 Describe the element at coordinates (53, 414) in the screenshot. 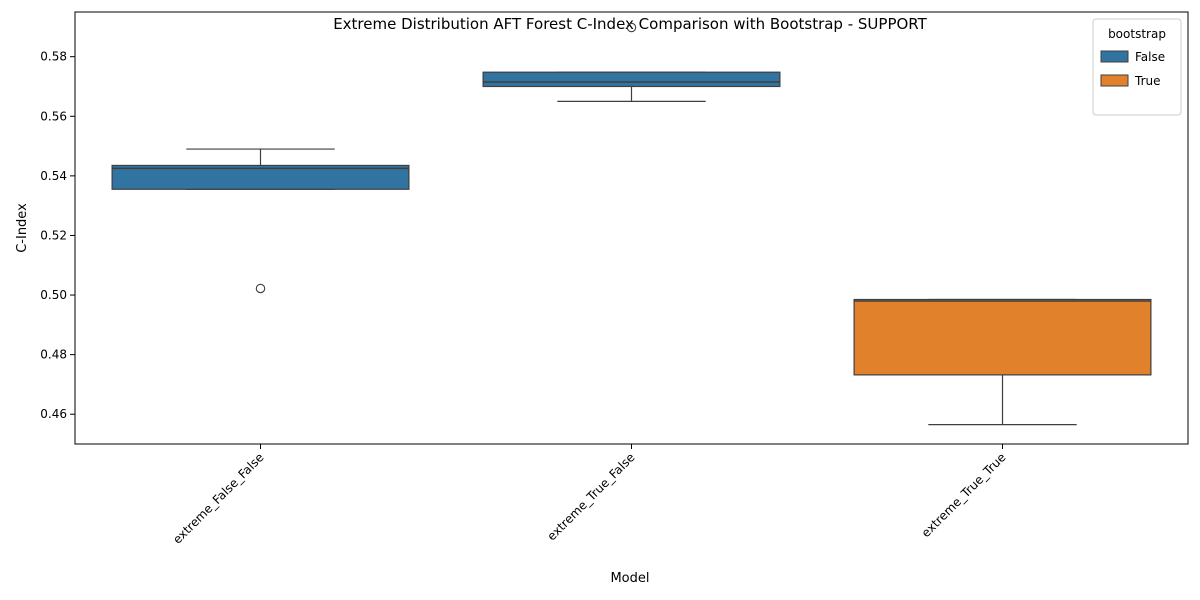

I see `y-tick-label: 0.46` at that location.